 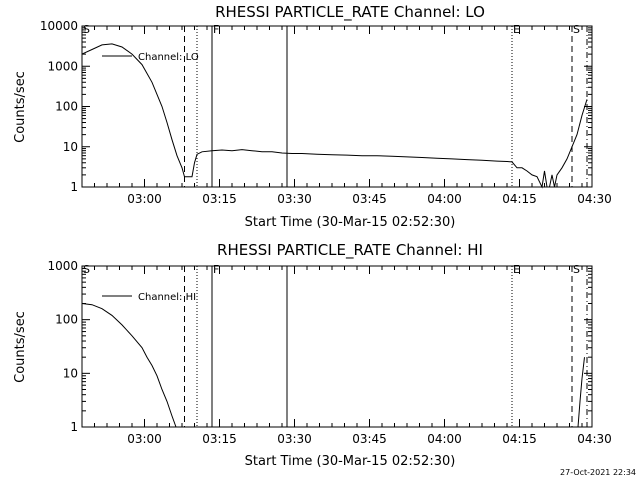 I want to click on y-axis-label-lo: Counts/sec, so click(x=20, y=107).